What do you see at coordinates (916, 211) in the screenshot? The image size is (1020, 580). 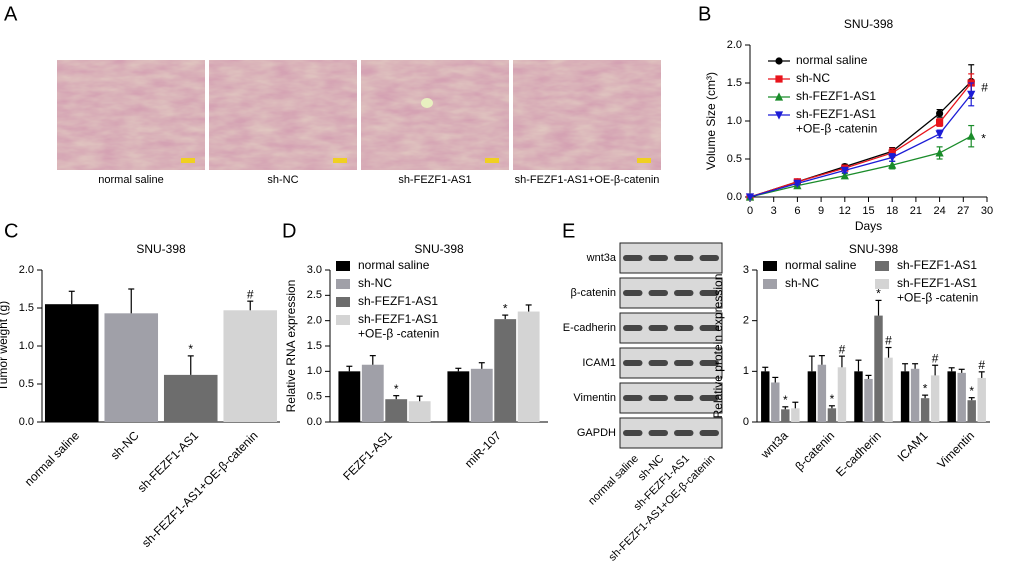 I see `x-tick-label: 21` at bounding box center [916, 211].